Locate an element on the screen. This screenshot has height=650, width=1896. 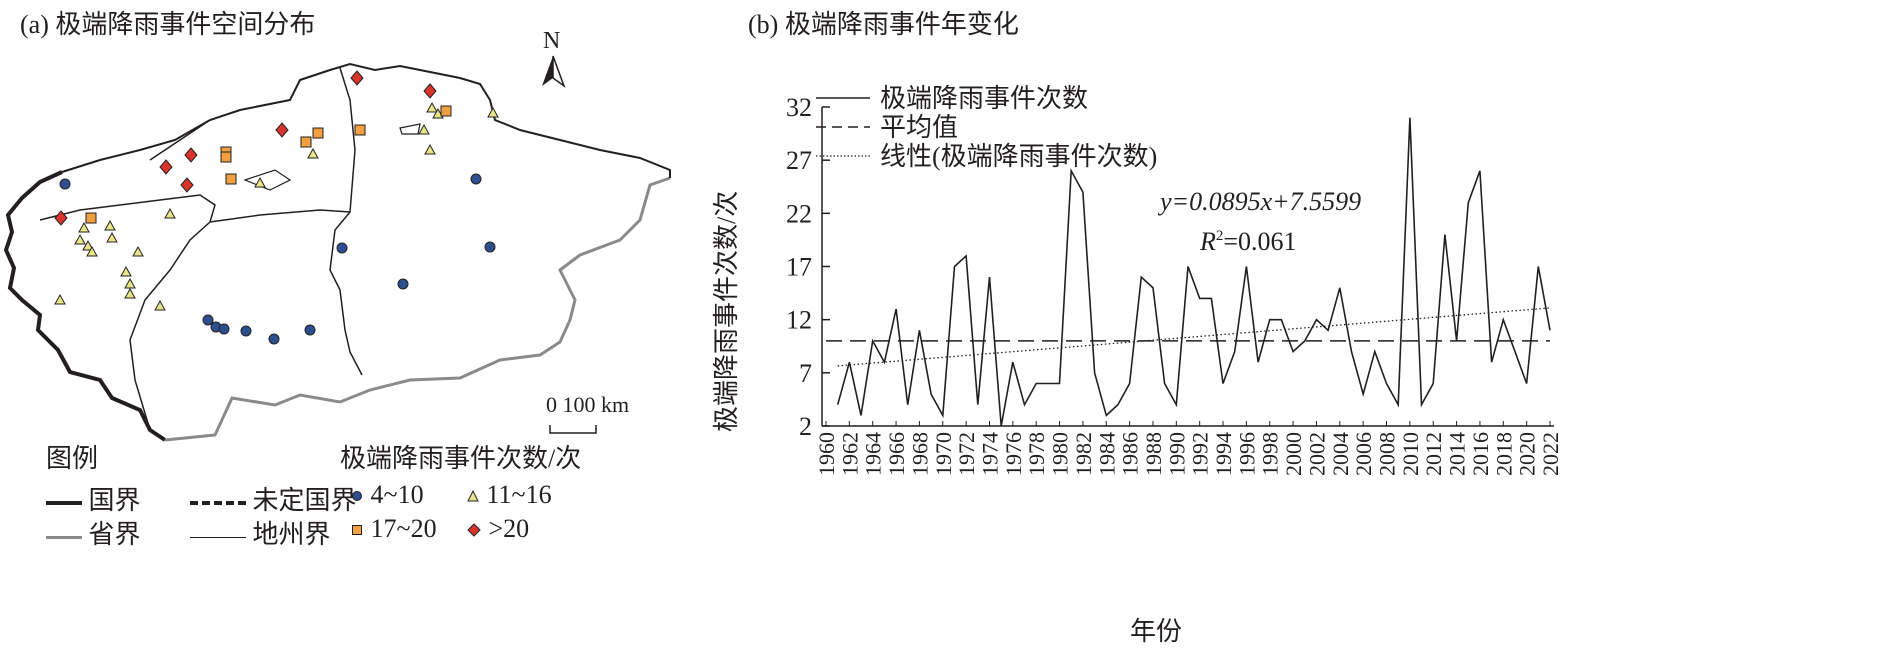
legend-label-mean: 平均值 is located at coordinates (919, 127).